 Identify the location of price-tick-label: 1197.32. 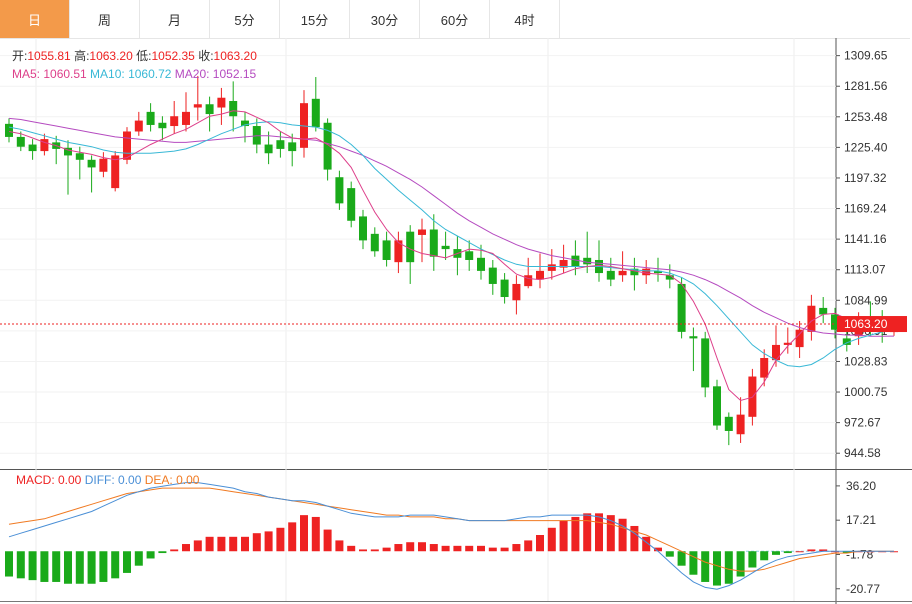
(865, 178).